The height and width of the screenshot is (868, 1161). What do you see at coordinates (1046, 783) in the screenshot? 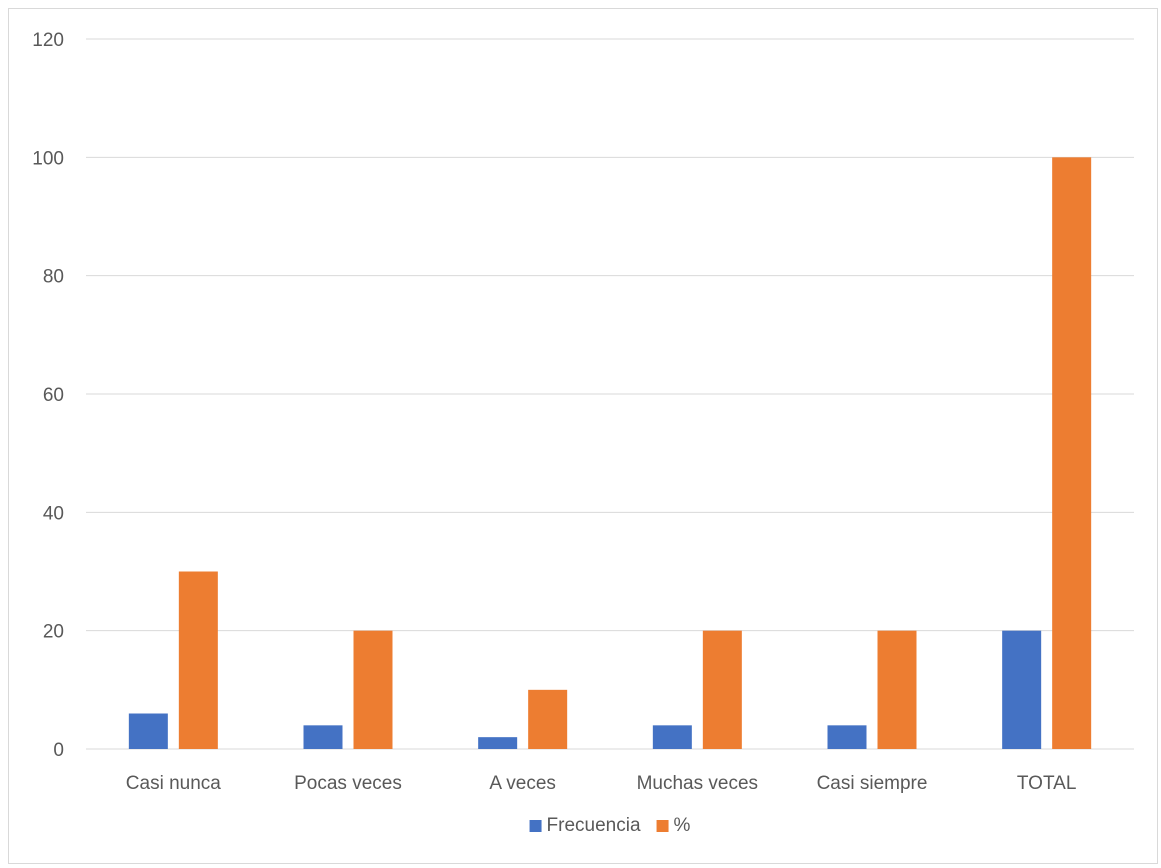
I see `x-category-label: TOTAL` at bounding box center [1046, 783].